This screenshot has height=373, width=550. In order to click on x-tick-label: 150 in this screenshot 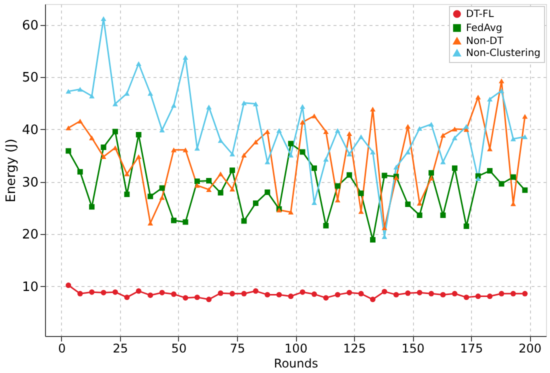, I will do `click(413, 349)`.